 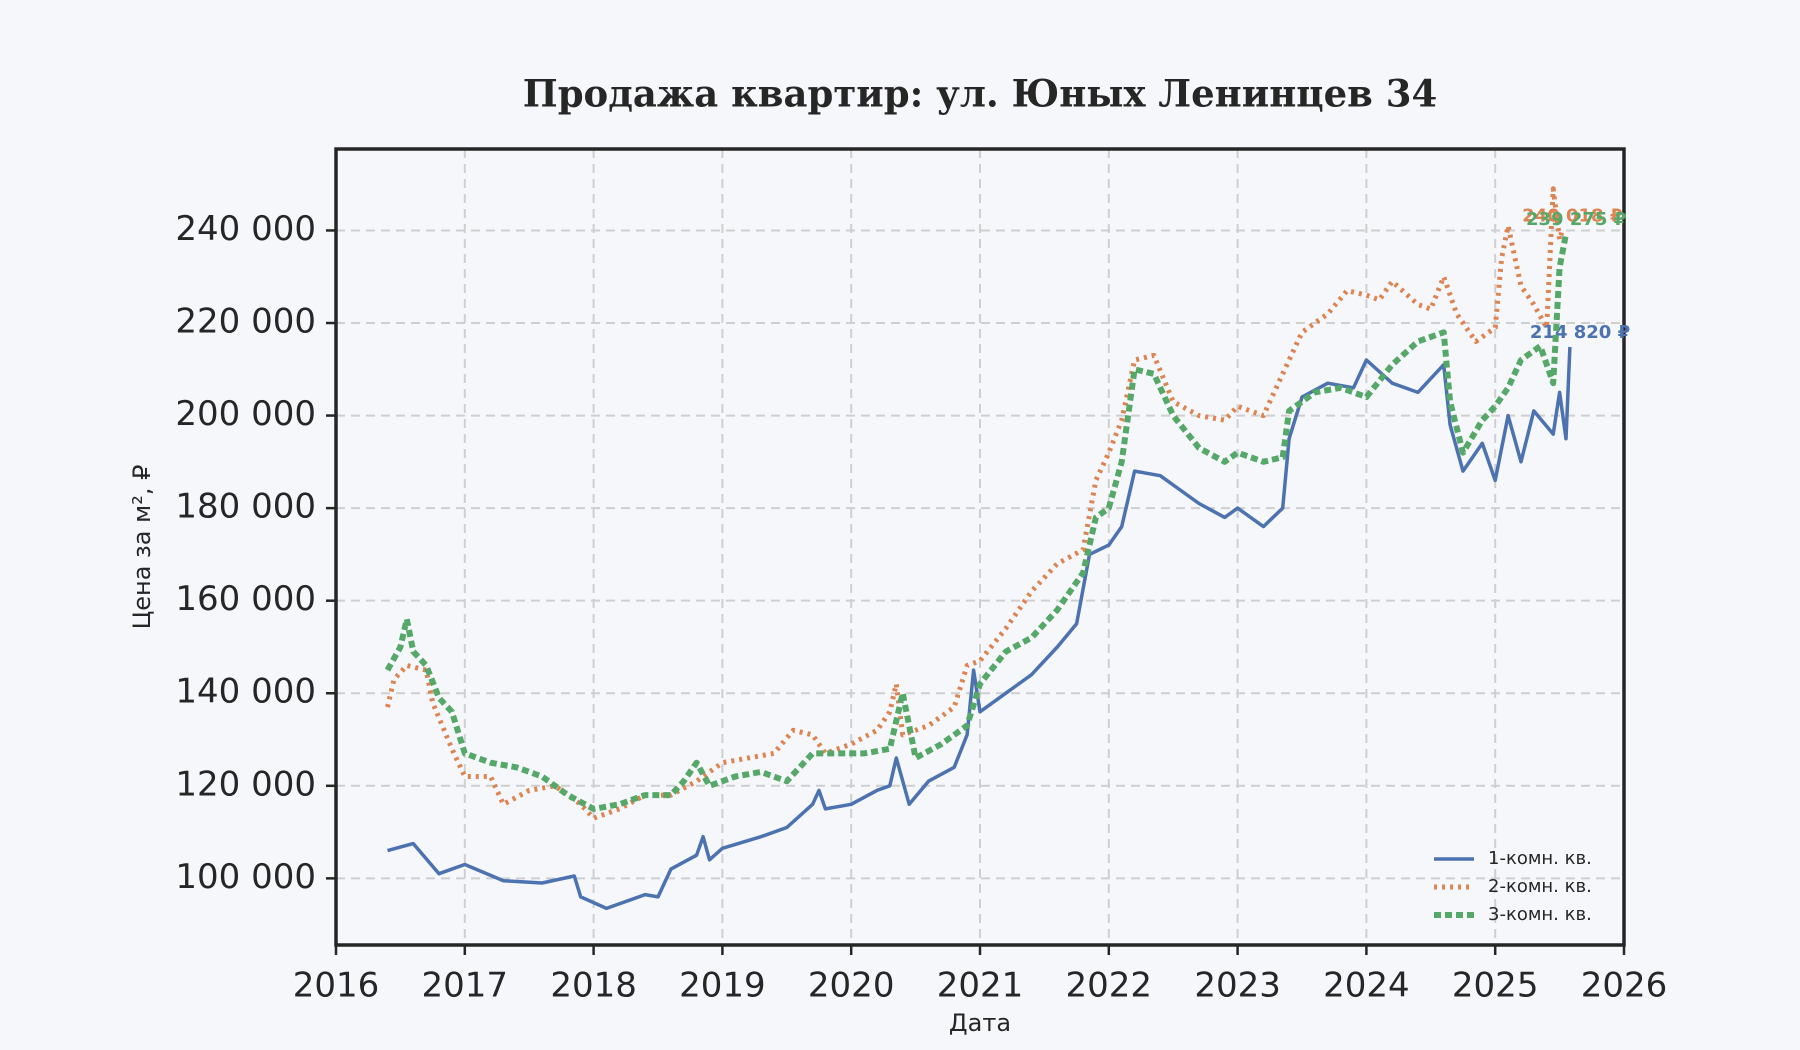 I want to click on x-tick-label: 2021, so click(x=980, y=986).